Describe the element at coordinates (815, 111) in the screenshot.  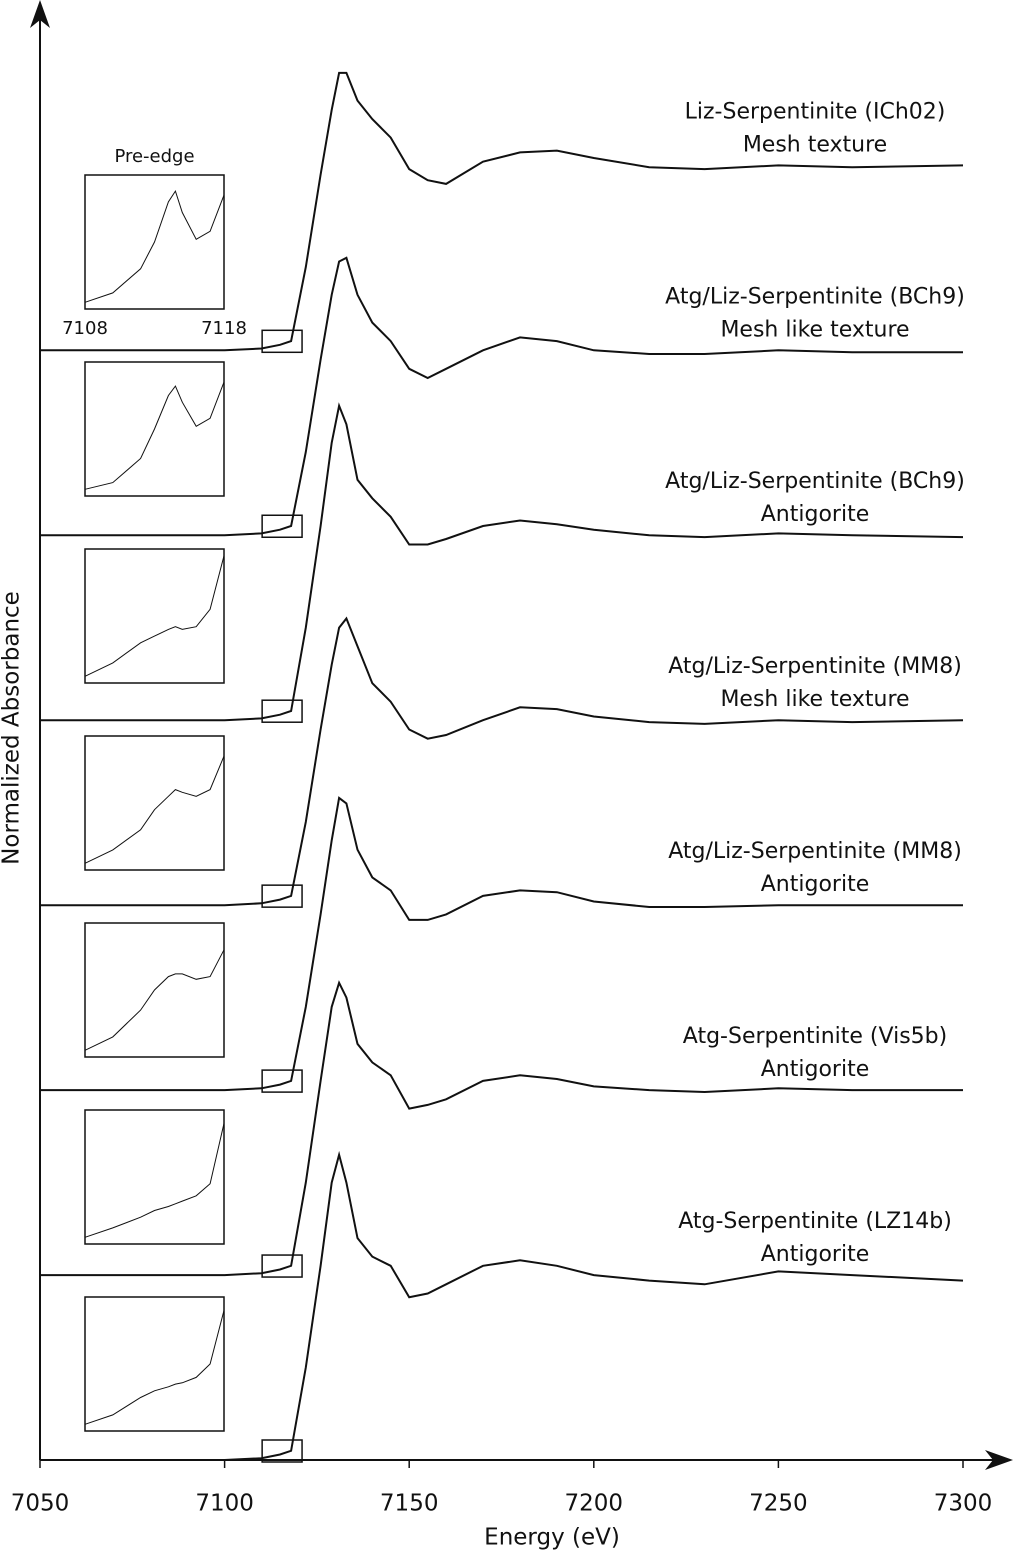
I see `series-label: Liz-Serpentinite (ICh02)` at that location.